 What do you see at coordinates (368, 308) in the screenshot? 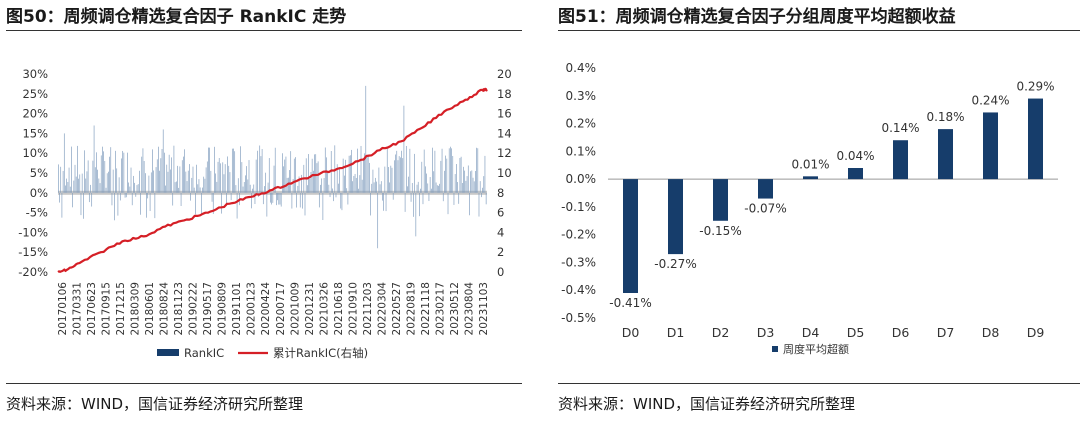
I see `x-tick-label: 20211203` at bounding box center [368, 308].